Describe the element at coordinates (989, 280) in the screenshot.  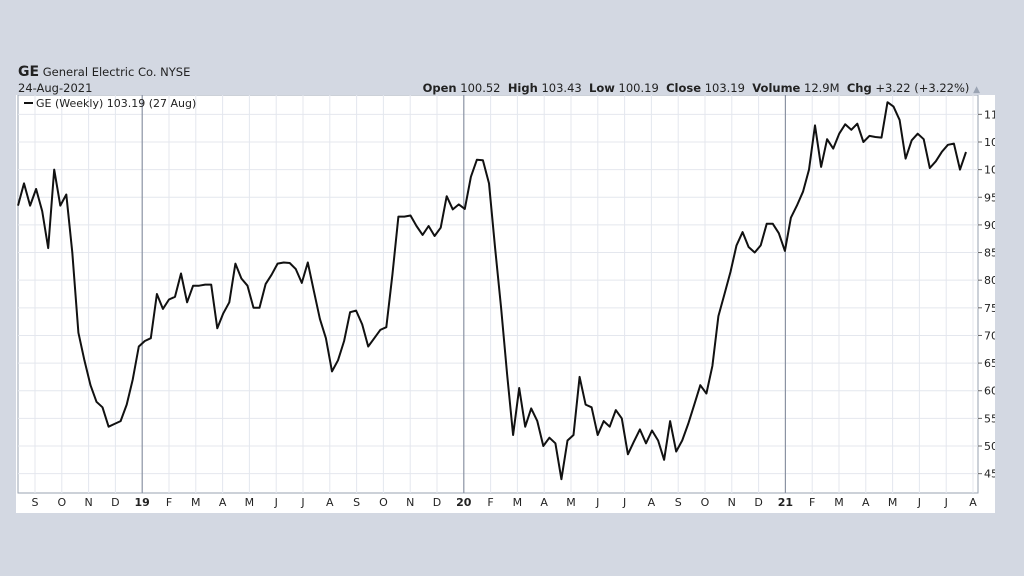
I see `y-tick-label: 80` at that location.